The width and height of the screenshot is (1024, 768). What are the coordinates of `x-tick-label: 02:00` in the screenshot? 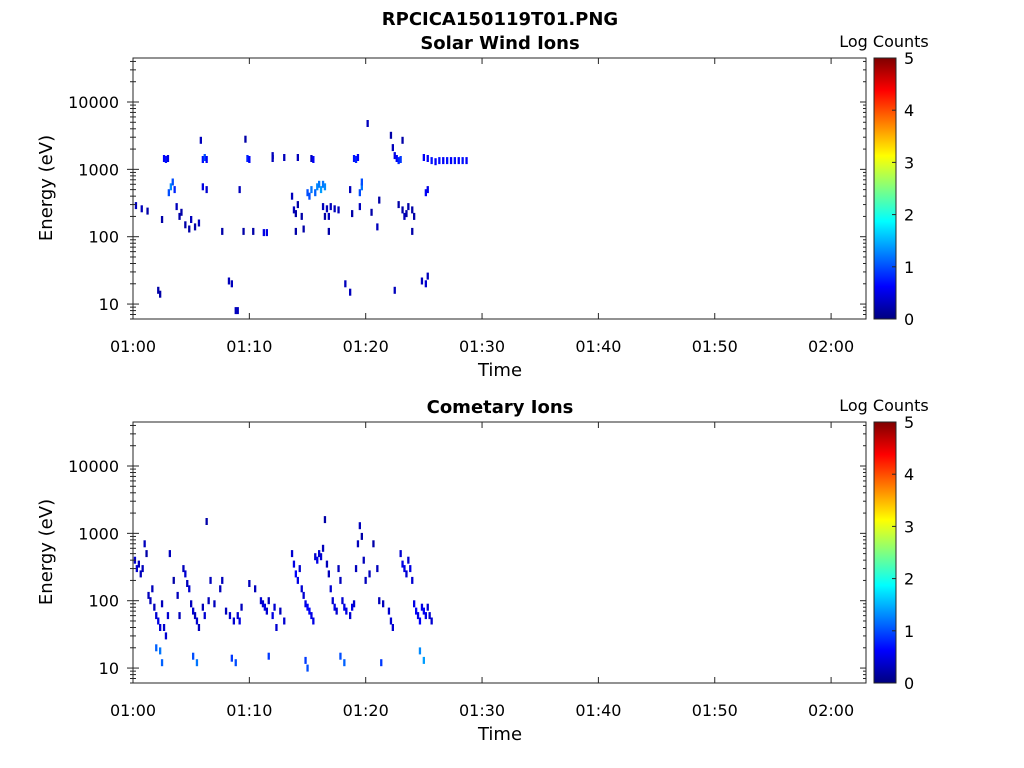 It's located at (831, 710).